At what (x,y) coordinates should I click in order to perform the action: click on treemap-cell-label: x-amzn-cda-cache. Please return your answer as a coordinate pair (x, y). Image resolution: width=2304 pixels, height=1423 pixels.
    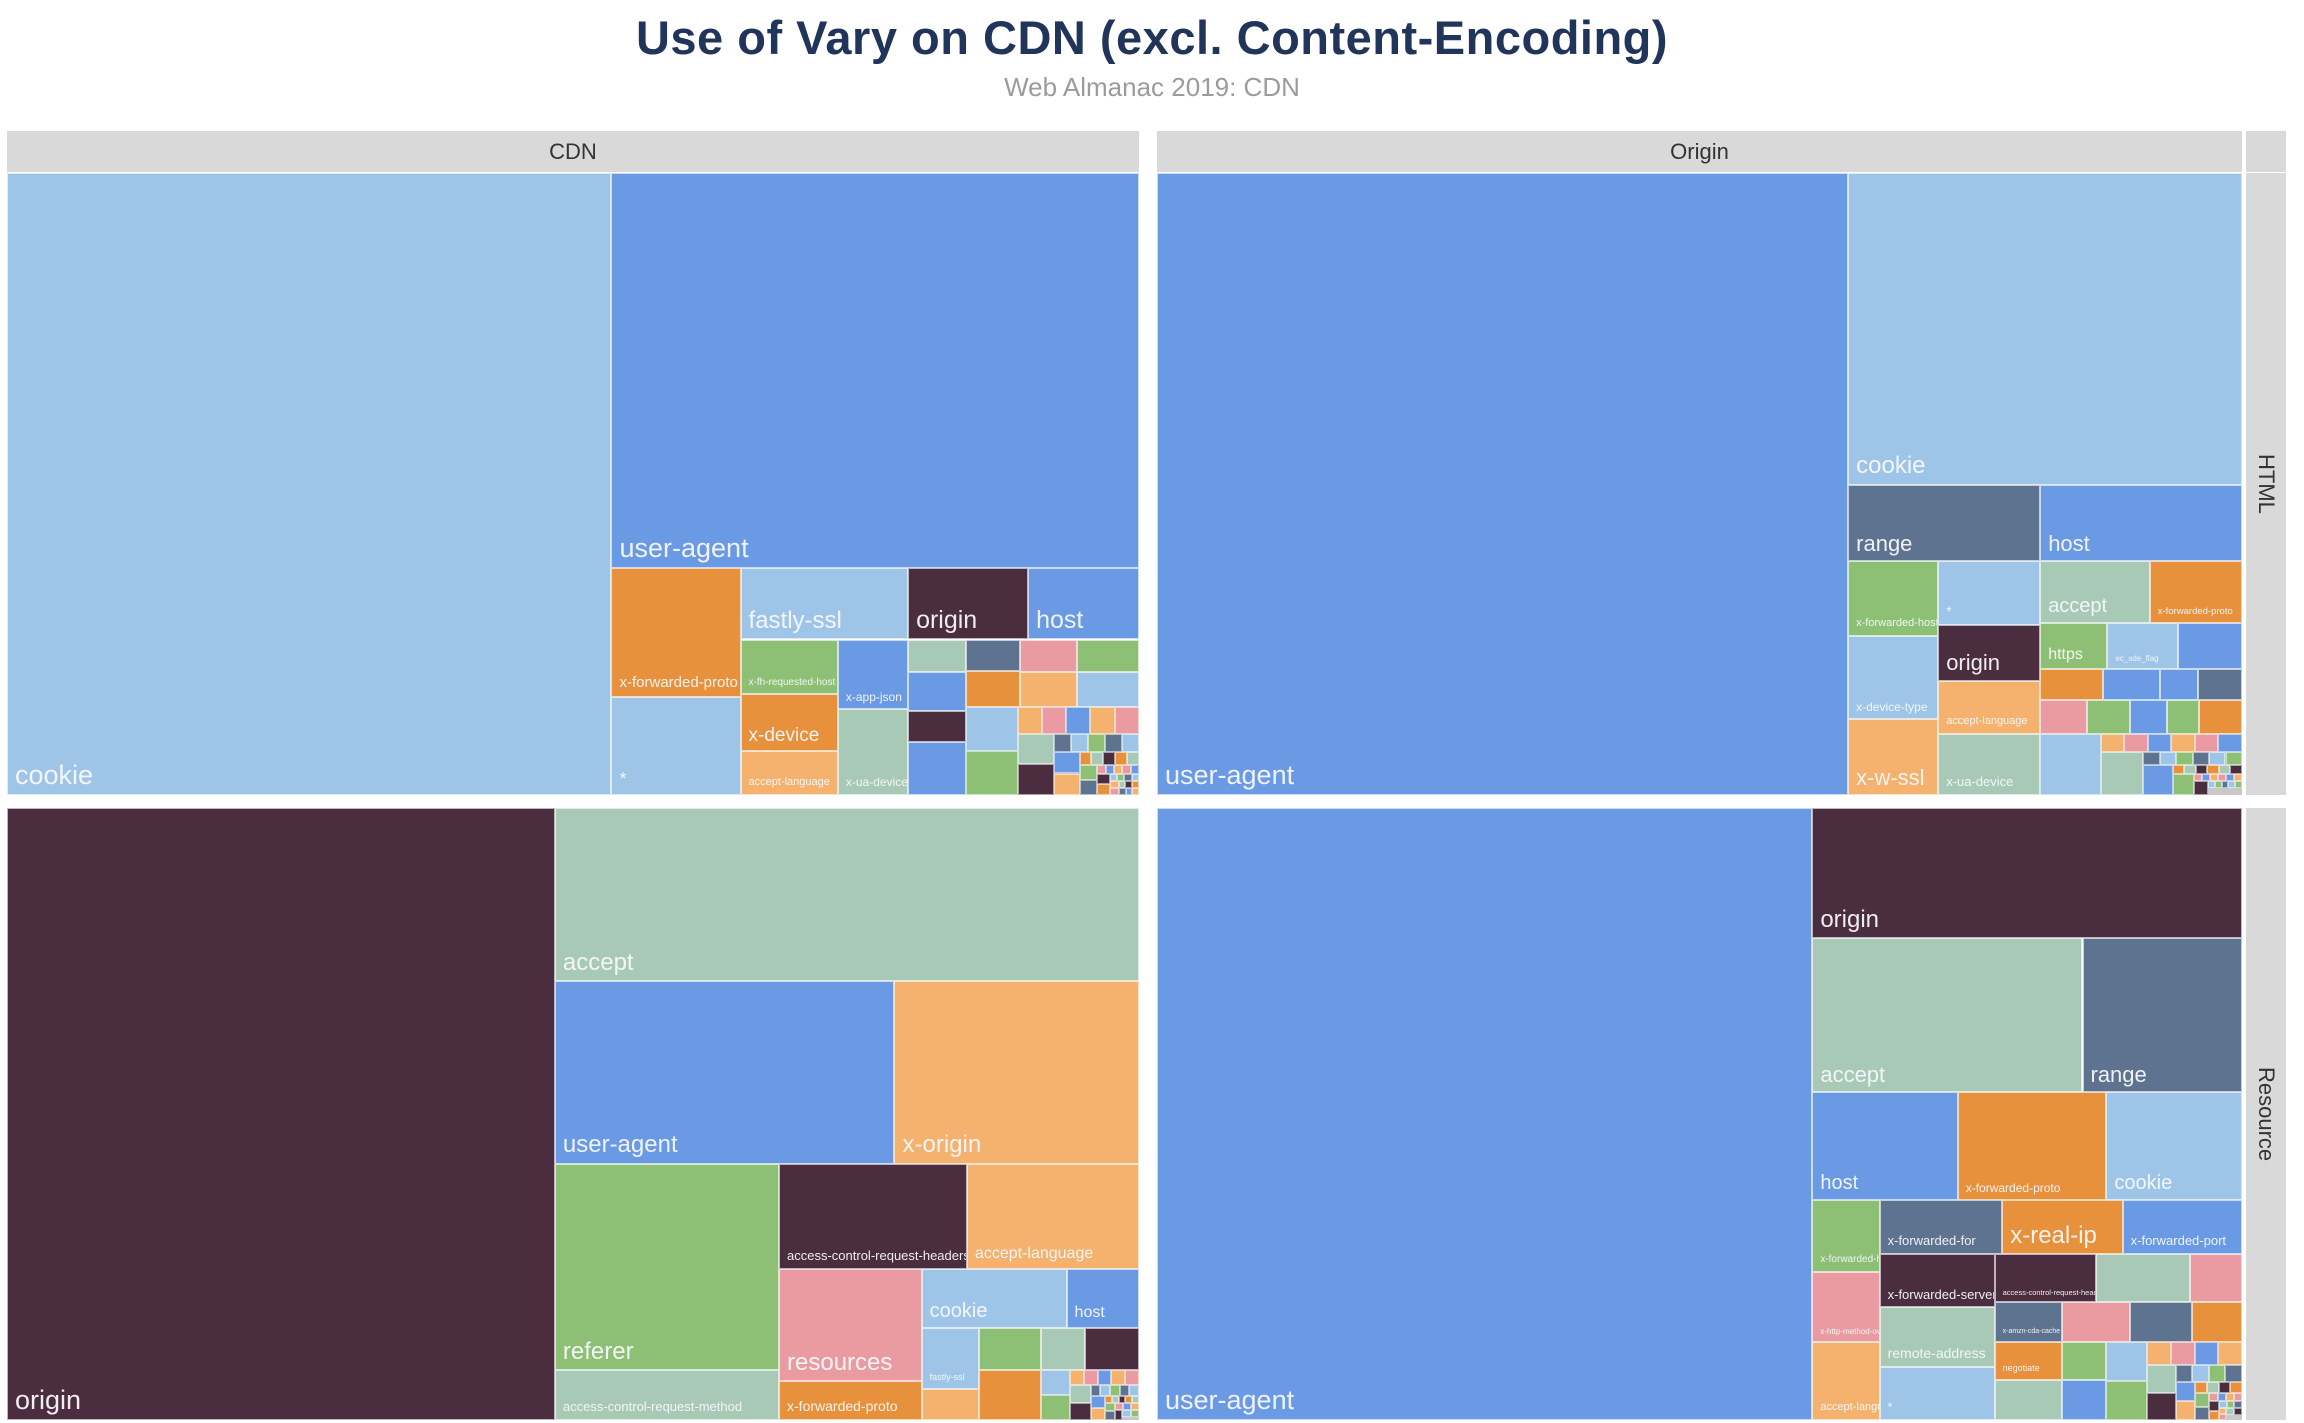
    Looking at the image, I should click on (2031, 1332).